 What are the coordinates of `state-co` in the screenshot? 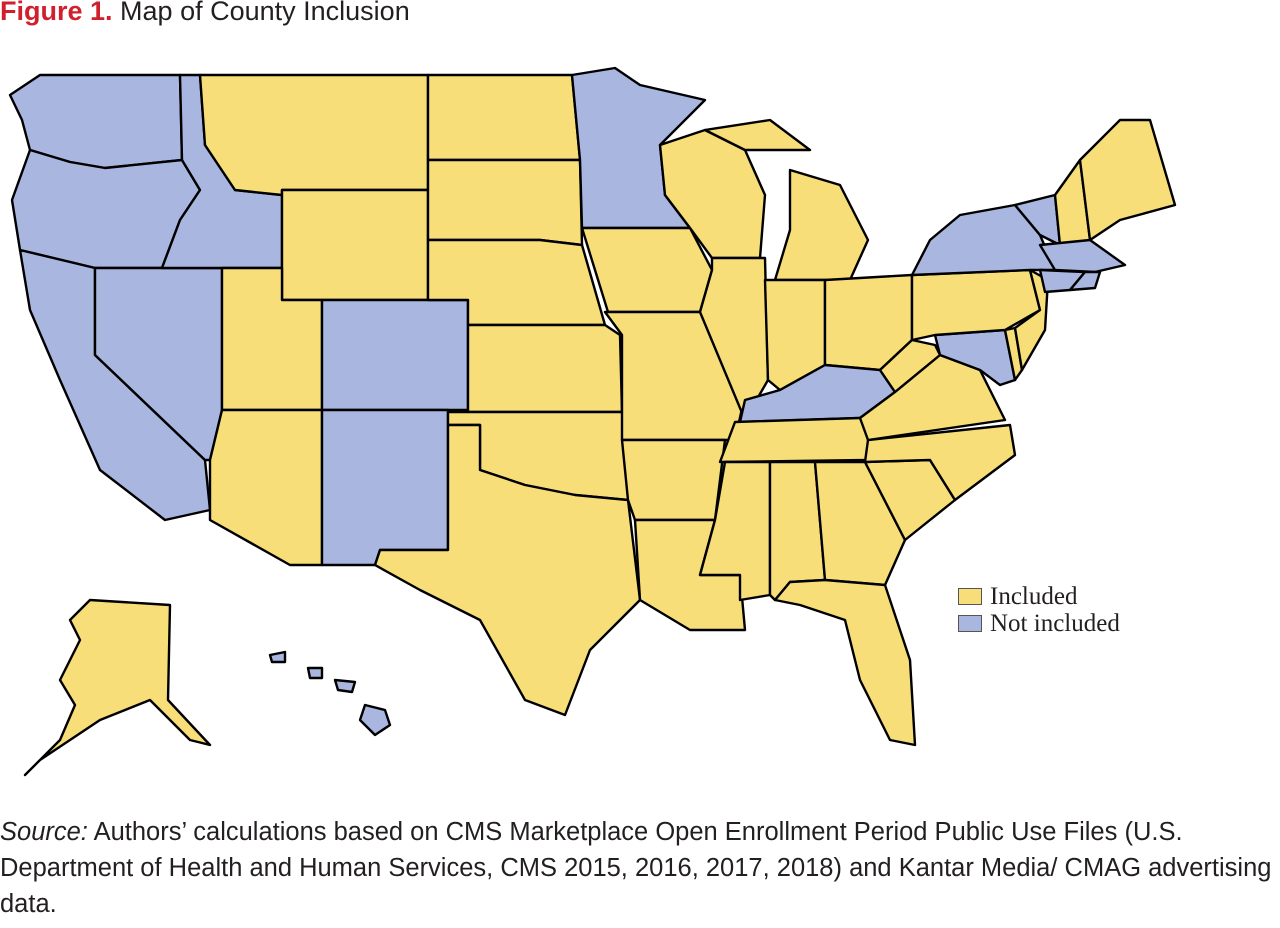 It's located at (395, 355).